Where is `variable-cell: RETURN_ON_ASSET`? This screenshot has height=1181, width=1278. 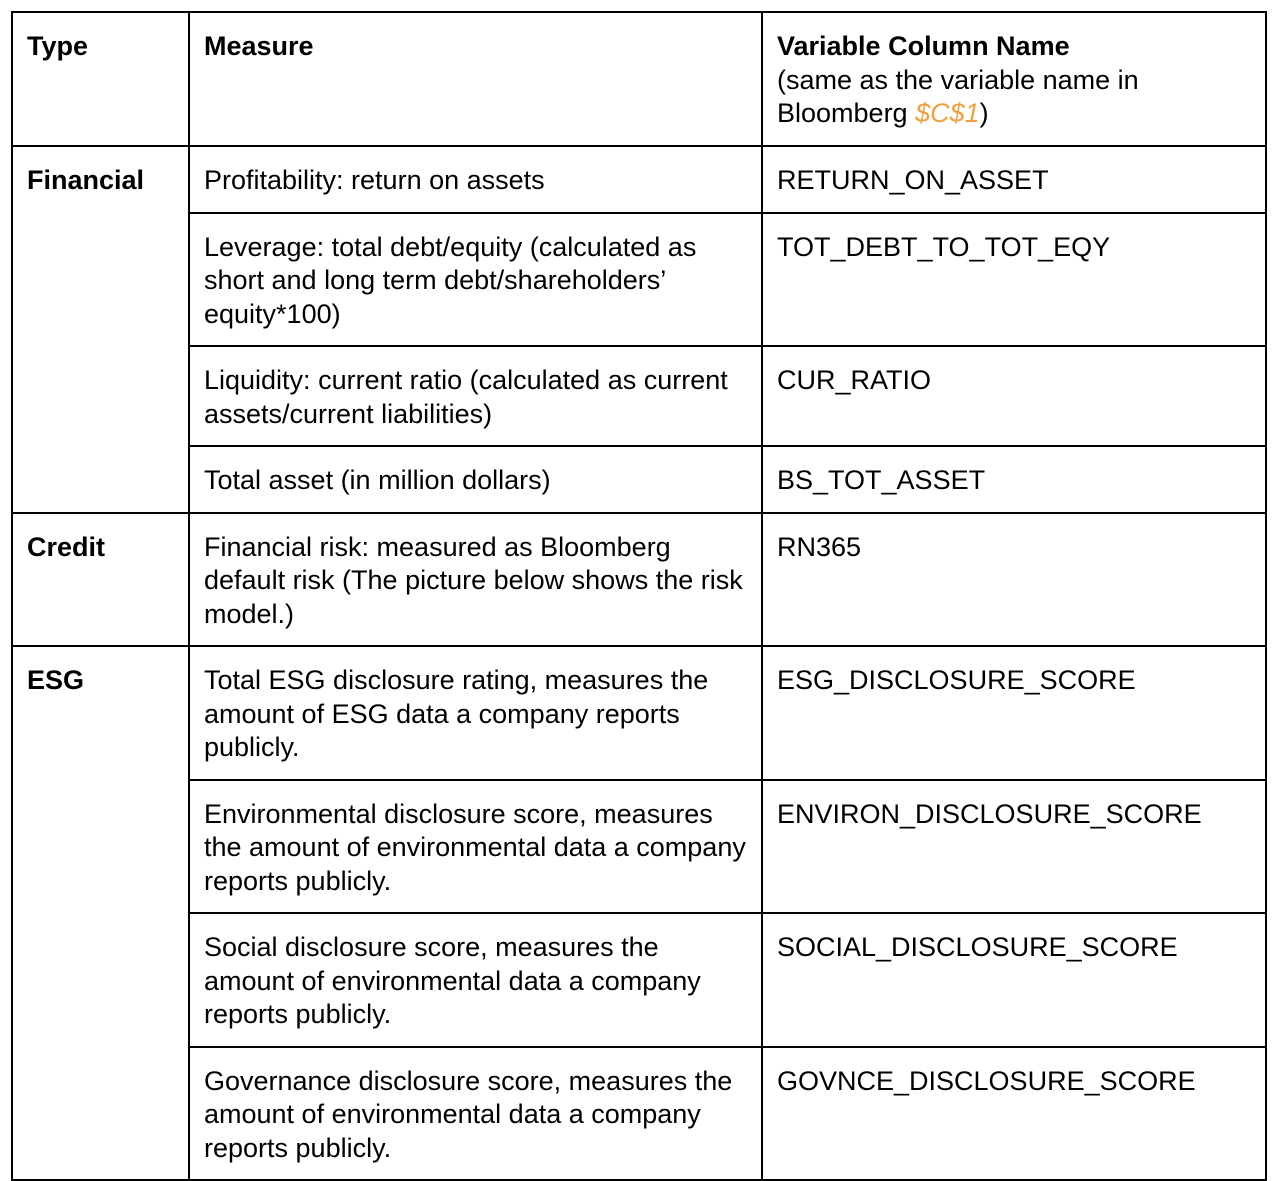 variable-cell: RETURN_ON_ASSET is located at coordinates (1014, 179).